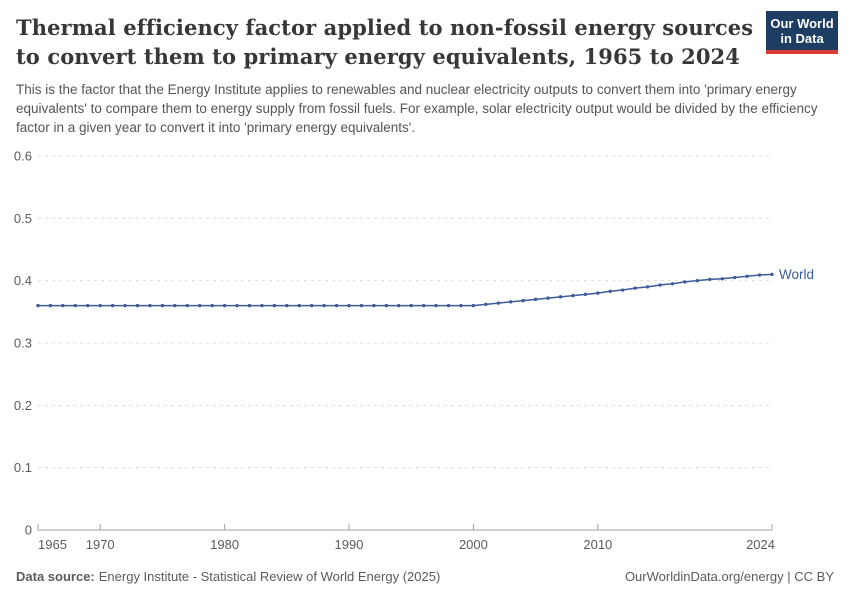 The height and width of the screenshot is (600, 850). I want to click on y-tick-label: 0.3, so click(23, 343).